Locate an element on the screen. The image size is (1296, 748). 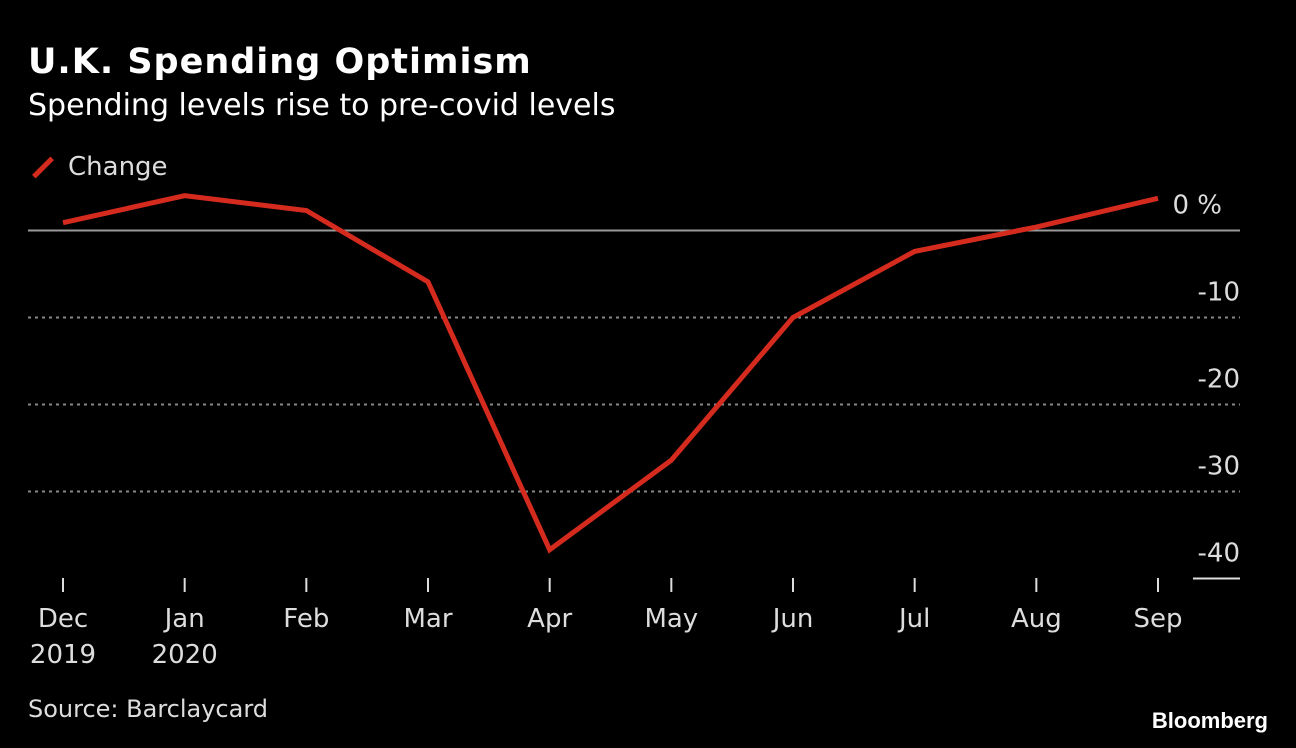
x-tick-label: Feb is located at coordinates (306, 619).